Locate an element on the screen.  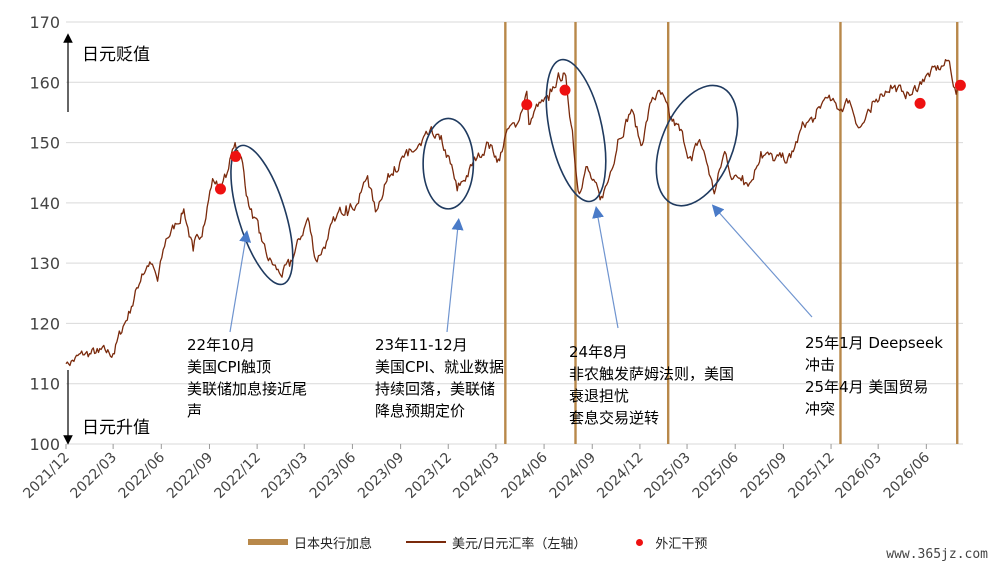
annotation-line: 25年1月 Deepseek is located at coordinates (874, 343).